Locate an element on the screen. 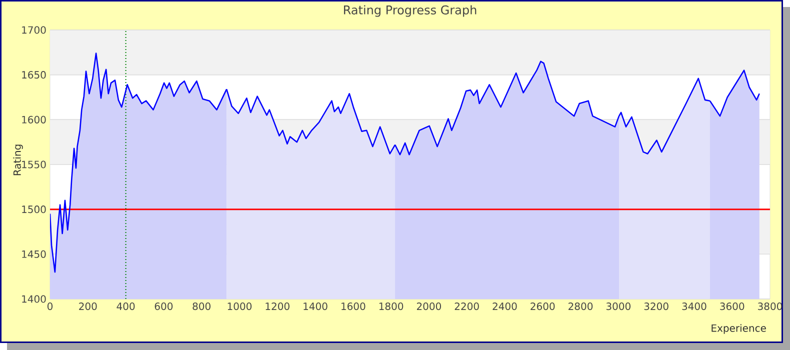 Image resolution: width=790 pixels, height=350 pixels. x-tick-label: 1400 is located at coordinates (316, 306).